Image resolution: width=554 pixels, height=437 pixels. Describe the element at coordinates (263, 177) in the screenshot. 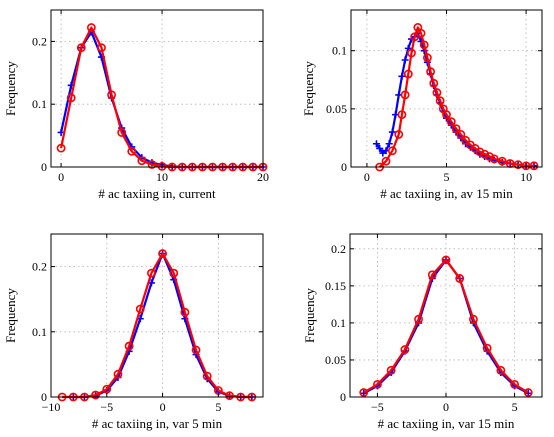

I see `x-tick-label: 20` at that location.